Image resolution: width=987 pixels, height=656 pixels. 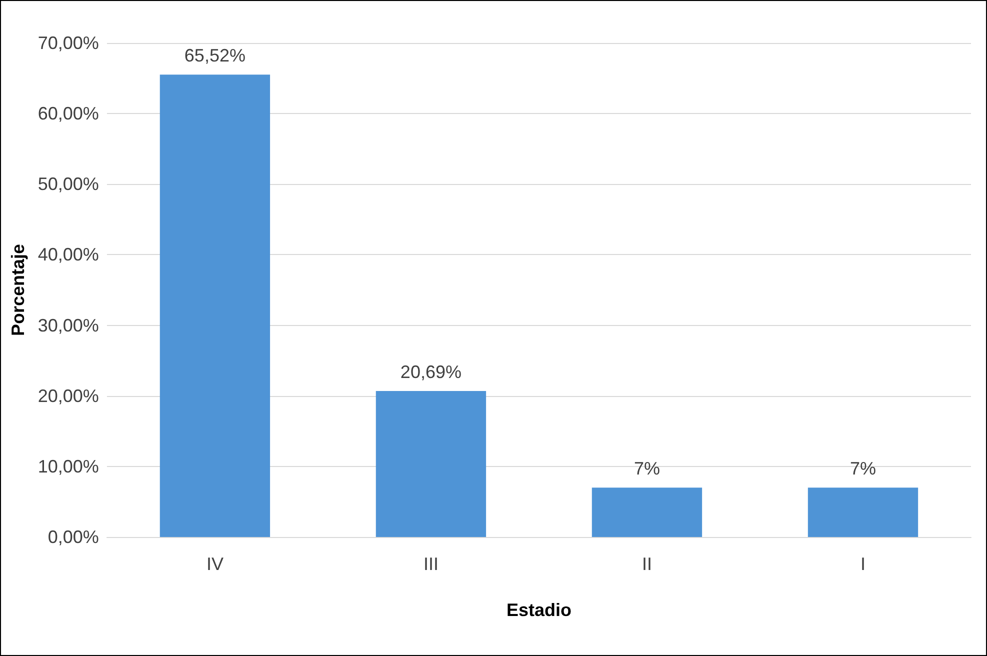 What do you see at coordinates (68, 466) in the screenshot?
I see `y-tick-label: 10,00%` at bounding box center [68, 466].